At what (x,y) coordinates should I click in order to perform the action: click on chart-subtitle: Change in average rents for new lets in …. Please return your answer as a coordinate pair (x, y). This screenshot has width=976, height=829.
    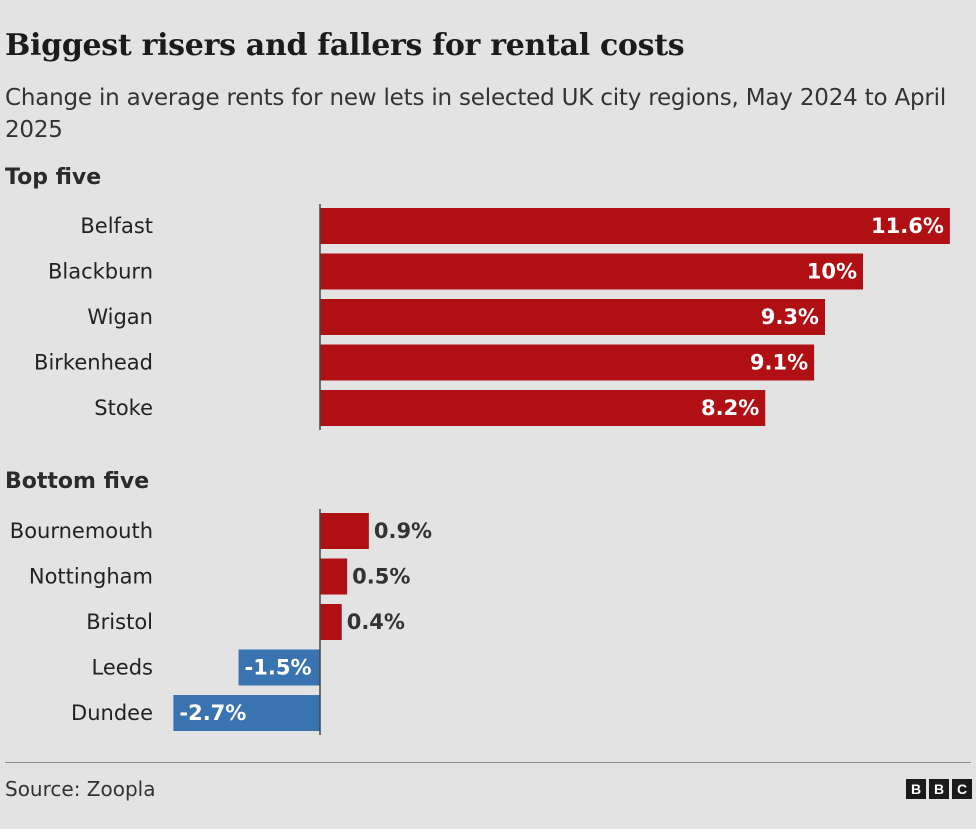
    Looking at the image, I should click on (476, 114).